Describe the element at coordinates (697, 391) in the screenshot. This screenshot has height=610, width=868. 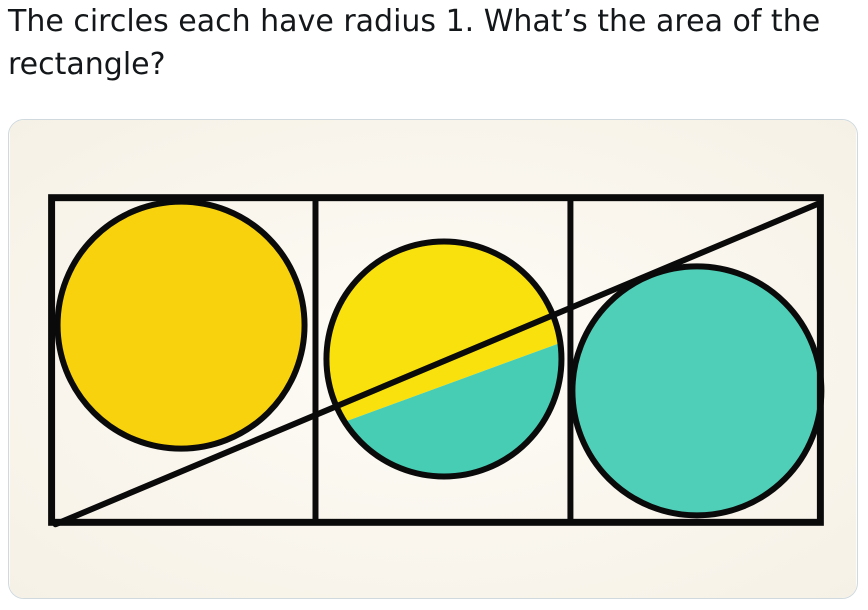
I see `right-circle` at that location.